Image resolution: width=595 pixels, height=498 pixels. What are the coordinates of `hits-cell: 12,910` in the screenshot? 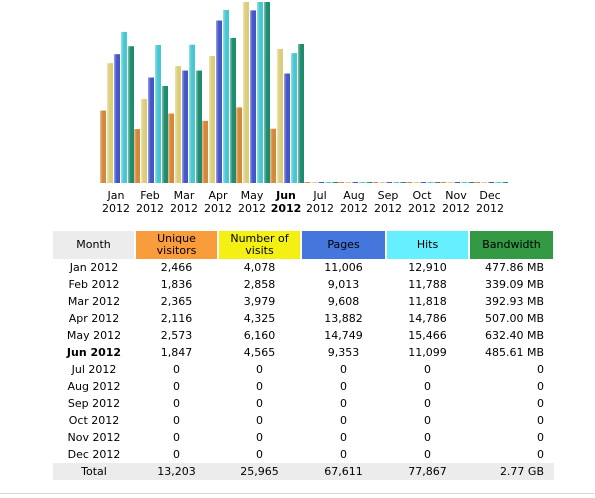 It's located at (427, 267).